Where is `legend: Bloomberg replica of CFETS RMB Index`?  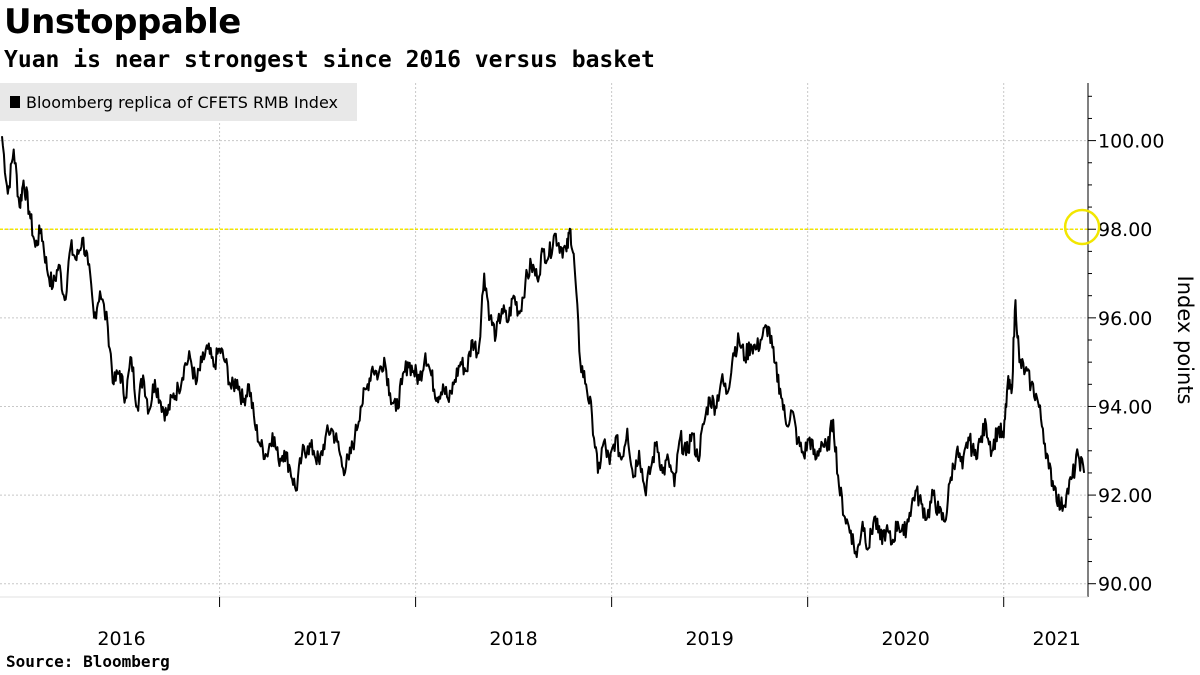 legend: Bloomberg replica of CFETS RMB Index is located at coordinates (178, 102).